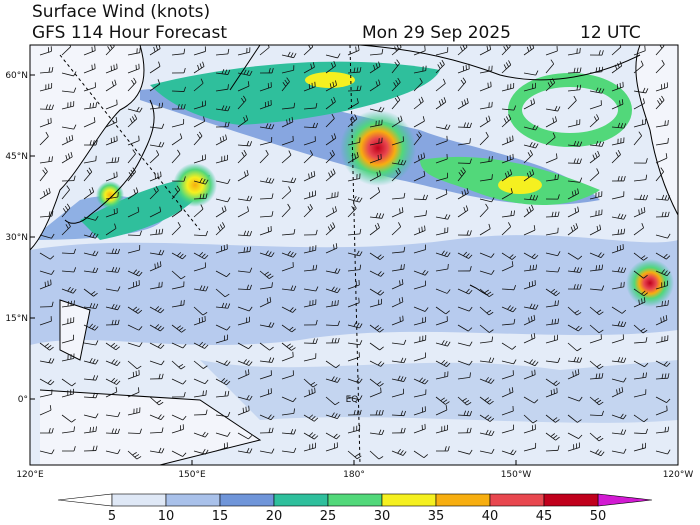 The image size is (700, 525). What do you see at coordinates (23, 400) in the screenshot?
I see `lat-tick-label: 0°` at bounding box center [23, 400].